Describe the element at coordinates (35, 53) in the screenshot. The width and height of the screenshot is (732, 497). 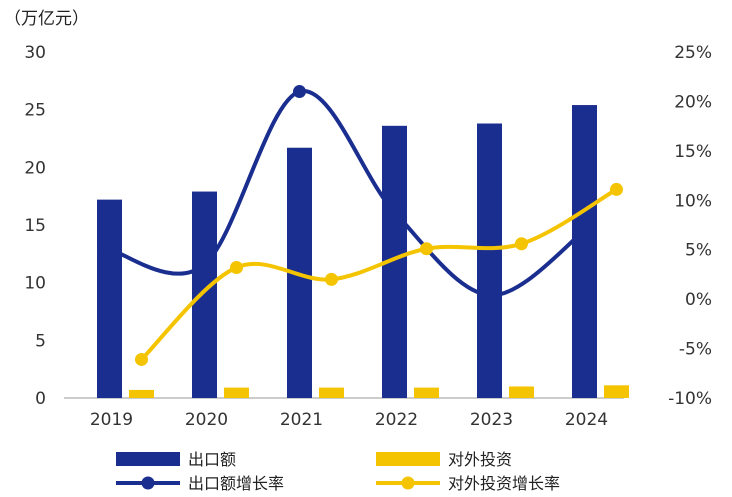
I see `left-tick-label: 30` at that location.